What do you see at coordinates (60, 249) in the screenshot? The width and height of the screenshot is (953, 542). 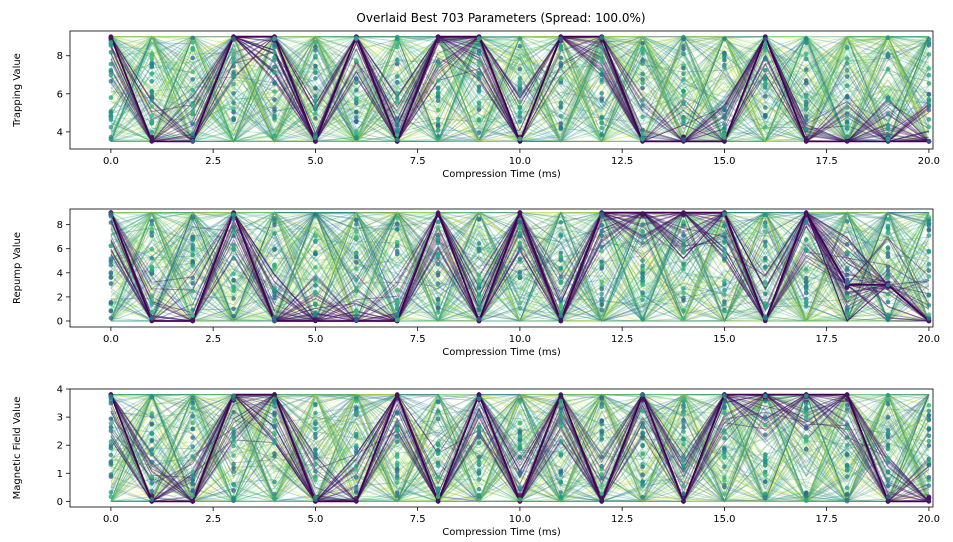 I see `y-tick-label: 6` at bounding box center [60, 249].